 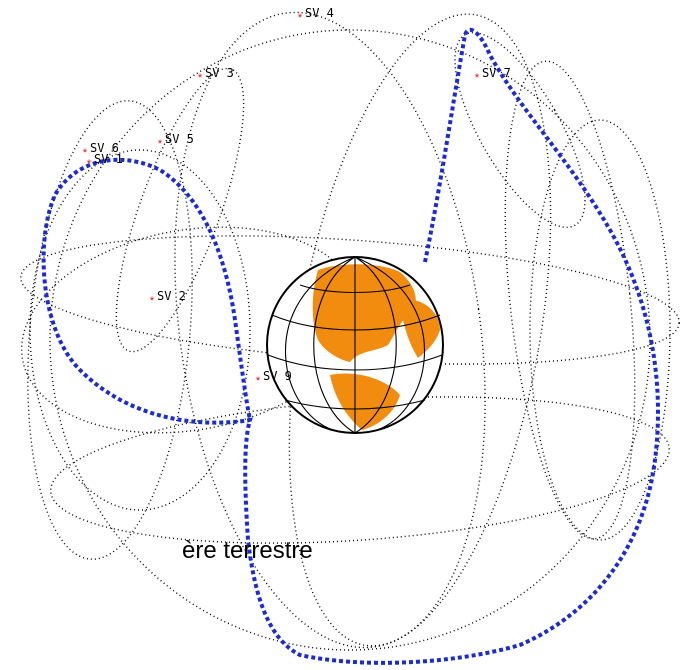 What do you see at coordinates (179, 139) in the screenshot?
I see `satellite-label: SV 5` at bounding box center [179, 139].